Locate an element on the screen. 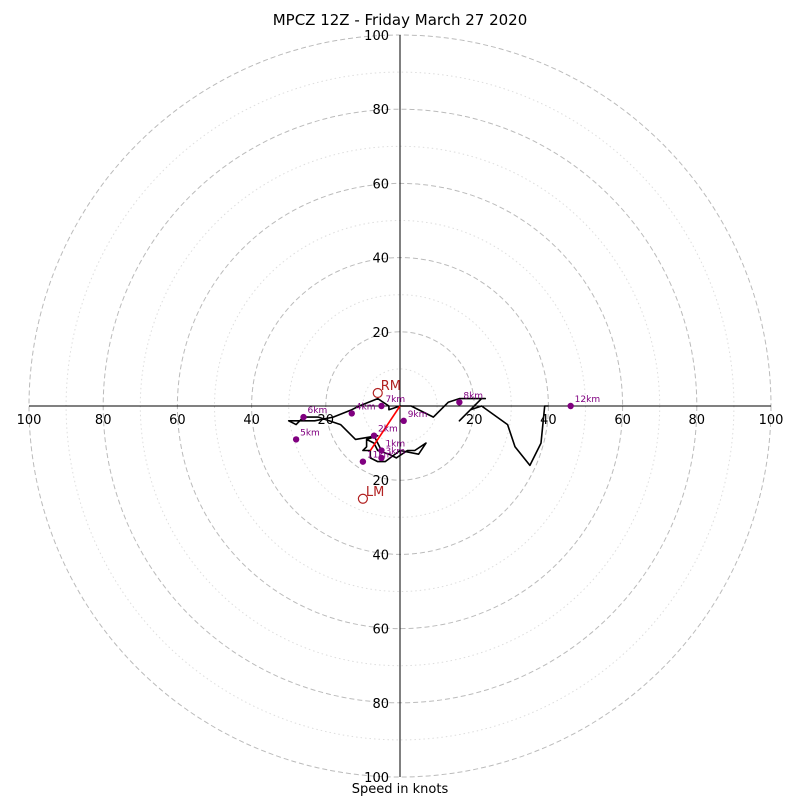 The width and height of the screenshot is (800, 800). trace-layer is located at coordinates (418, 432).